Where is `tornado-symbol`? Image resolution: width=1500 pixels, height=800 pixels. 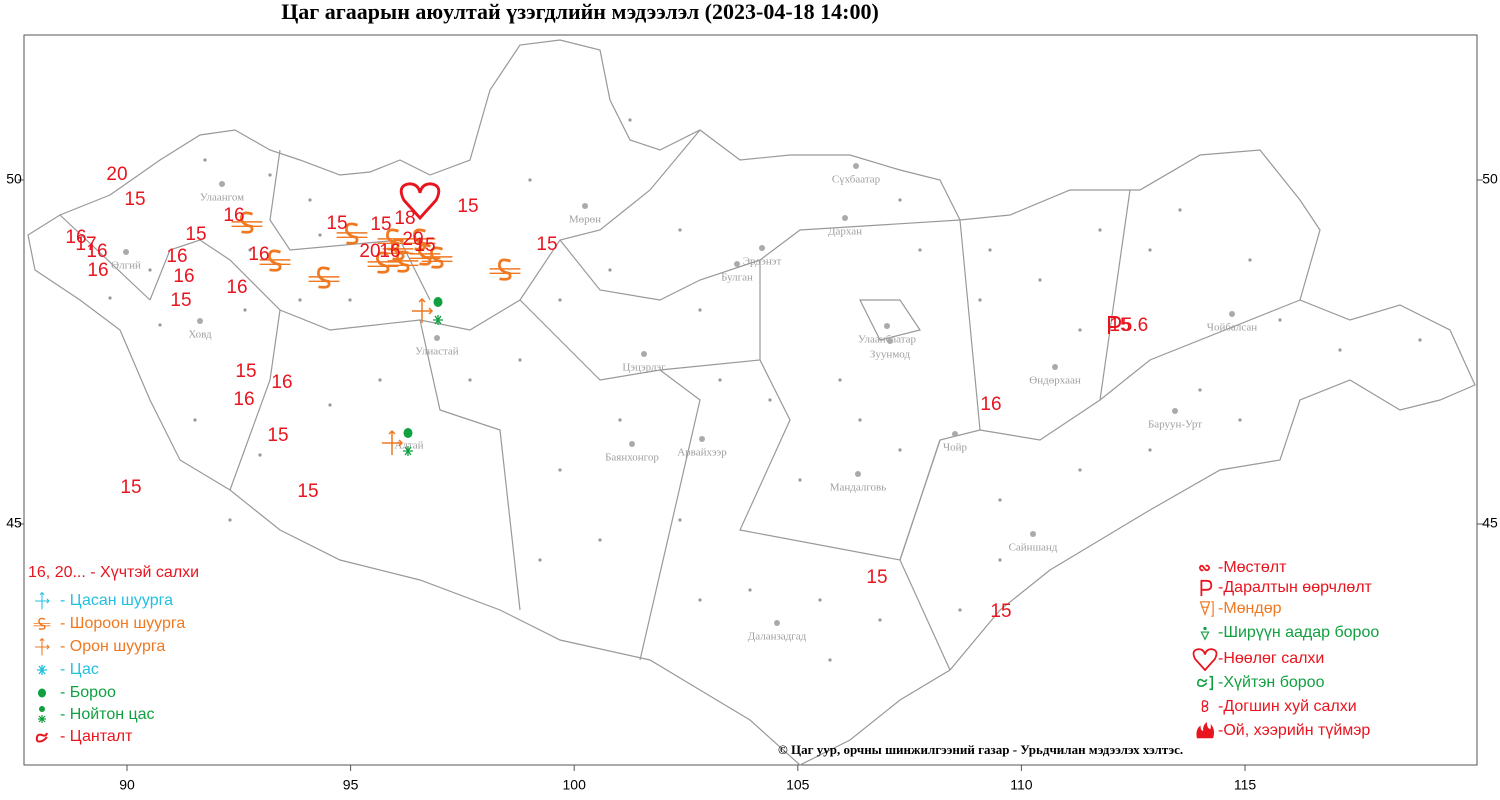 tornado-symbol is located at coordinates (1205, 706).